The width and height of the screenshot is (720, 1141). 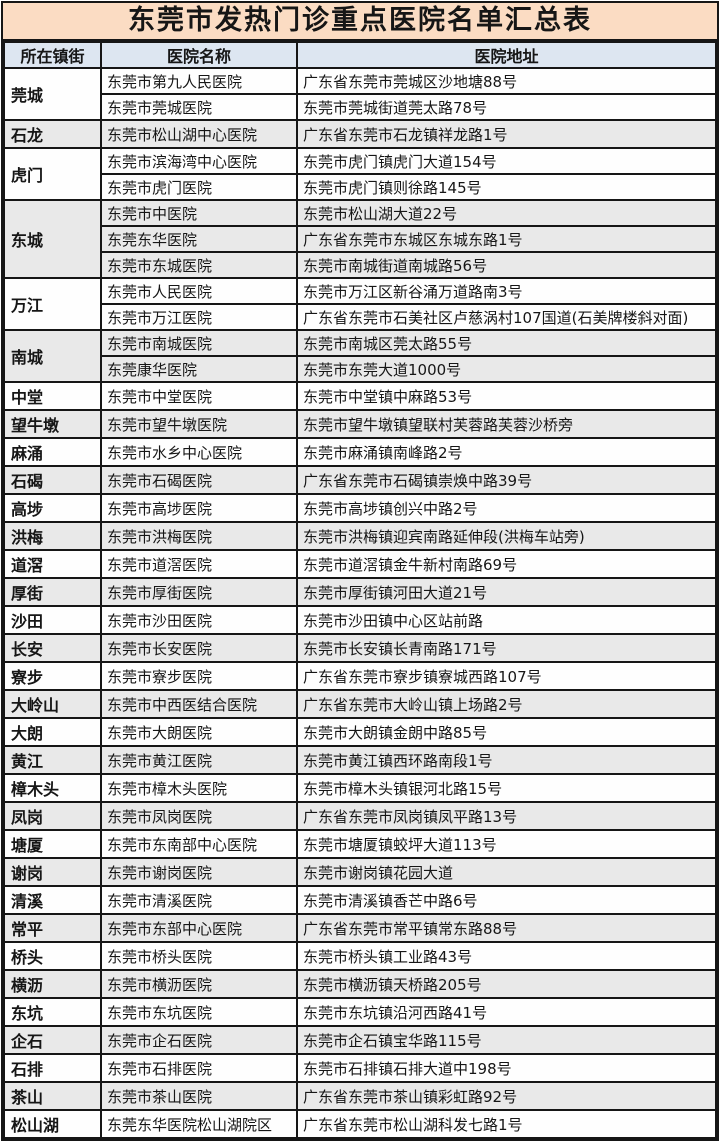 What do you see at coordinates (506, 536) in the screenshot?
I see `hospital-address-cell: 东莞市洪梅镇迎宾南路延伸段(洪梅车站旁)` at bounding box center [506, 536].